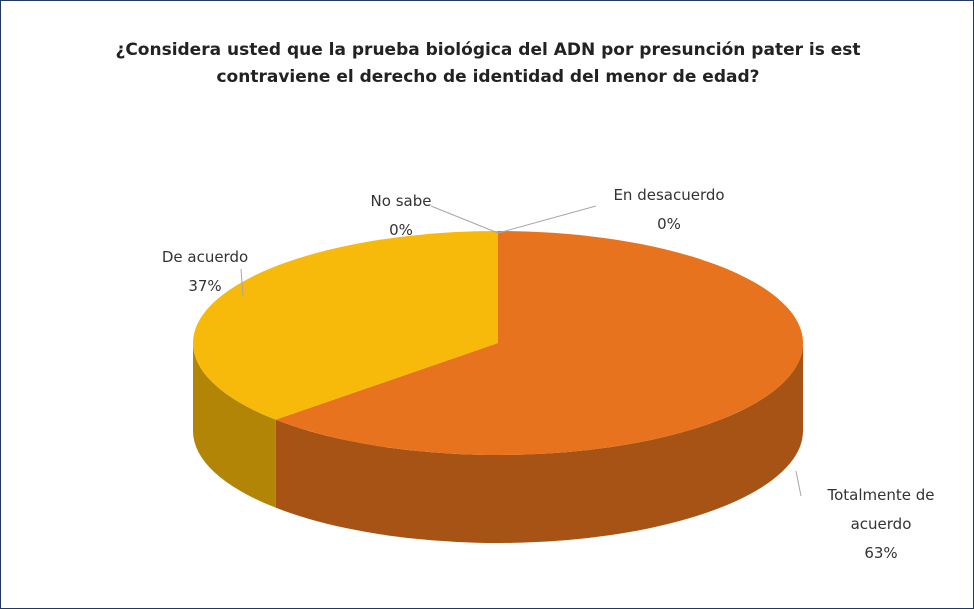  What do you see at coordinates (669, 195) in the screenshot?
I see `data-label-name: En desacuerdo` at bounding box center [669, 195].